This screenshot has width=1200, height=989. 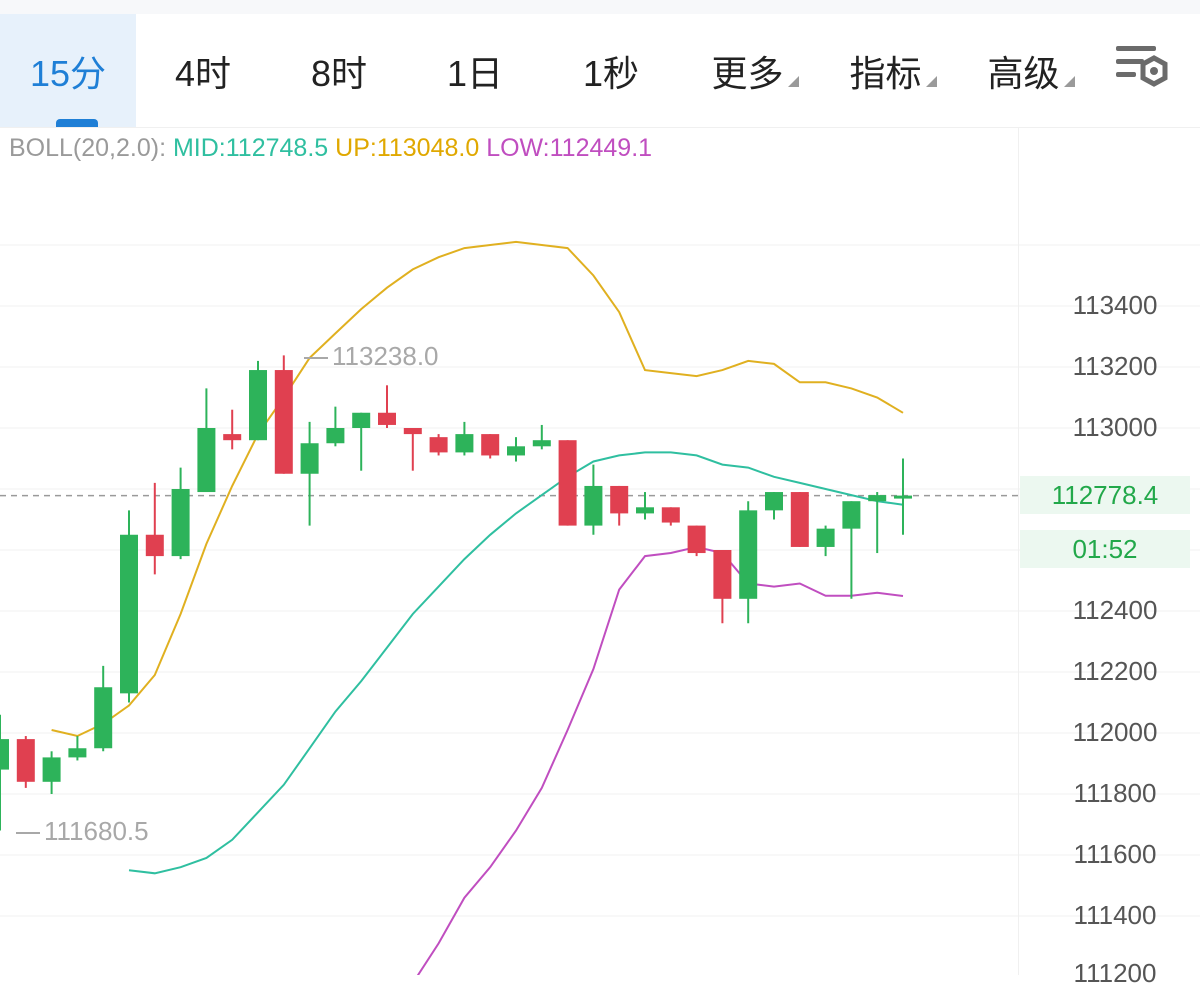 I want to click on y-tick-label: 113400, so click(x=1115, y=305).